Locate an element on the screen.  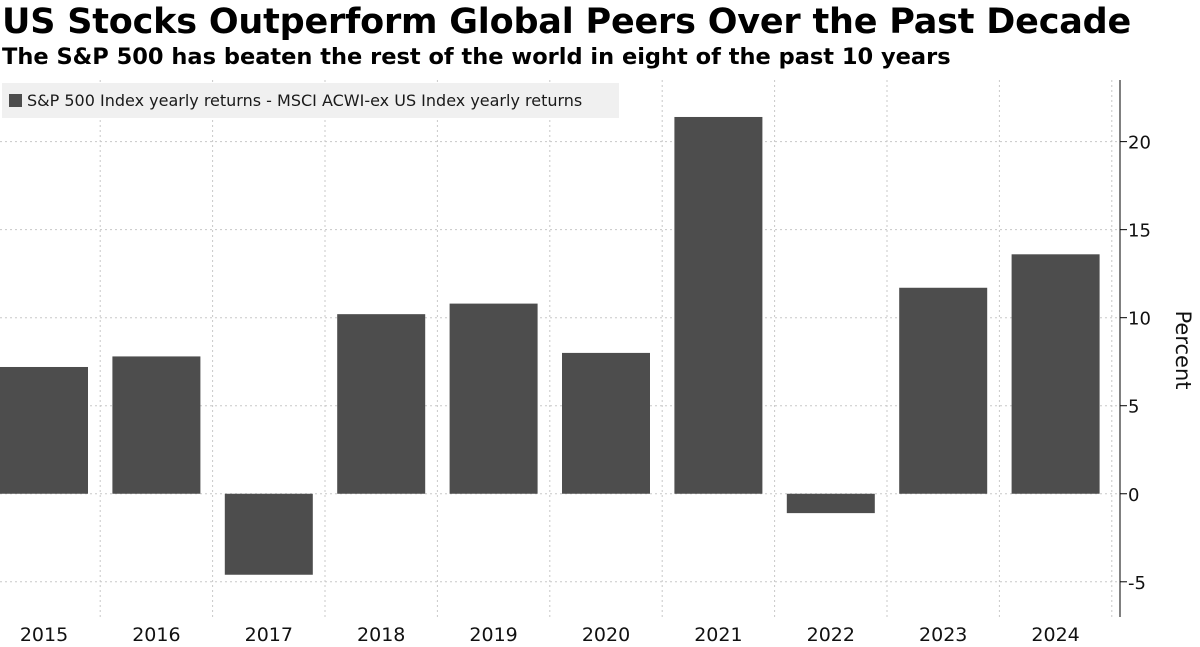
y-axis: -5 0 5 10 15 20 Percent is located at coordinates (1157, 348).